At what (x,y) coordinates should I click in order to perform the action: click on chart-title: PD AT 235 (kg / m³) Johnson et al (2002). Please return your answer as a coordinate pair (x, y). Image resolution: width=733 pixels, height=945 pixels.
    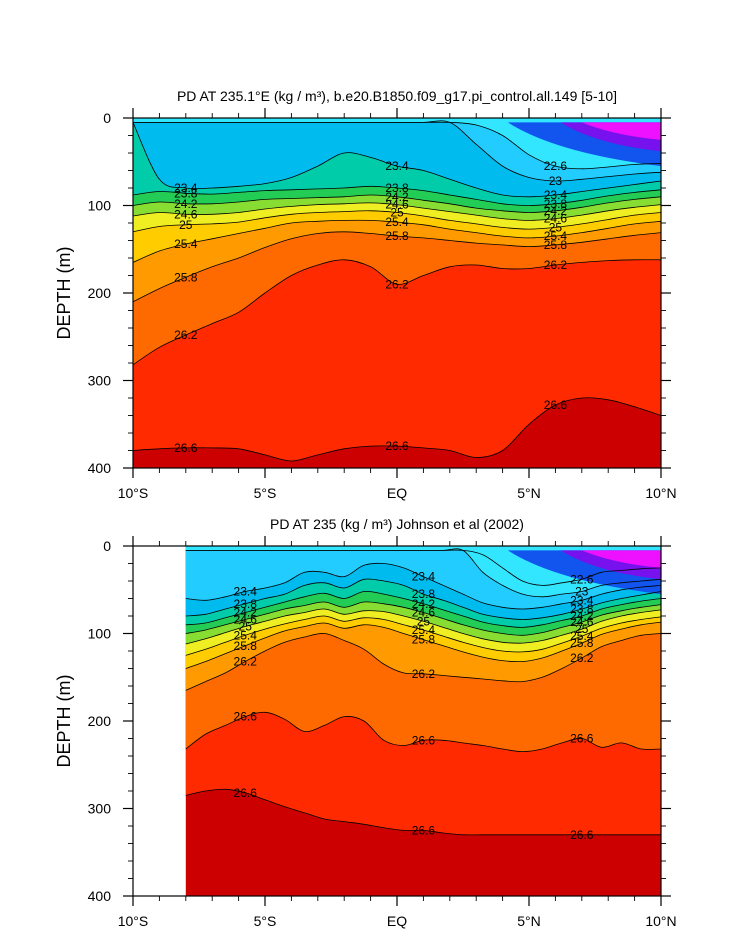
    Looking at the image, I should click on (397, 524).